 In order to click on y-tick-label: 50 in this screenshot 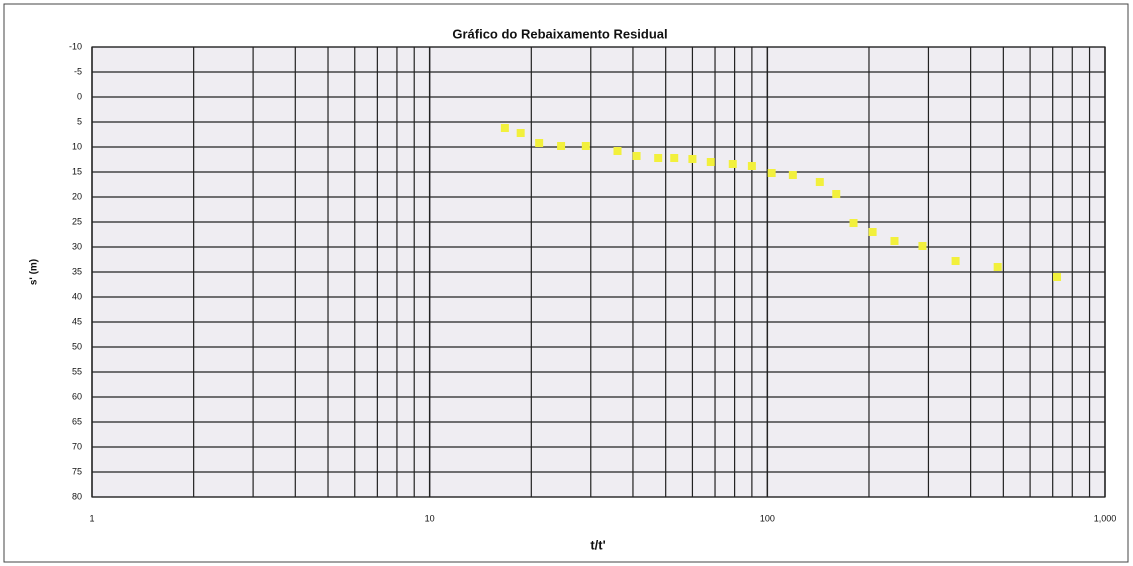, I will do `click(77, 346)`.